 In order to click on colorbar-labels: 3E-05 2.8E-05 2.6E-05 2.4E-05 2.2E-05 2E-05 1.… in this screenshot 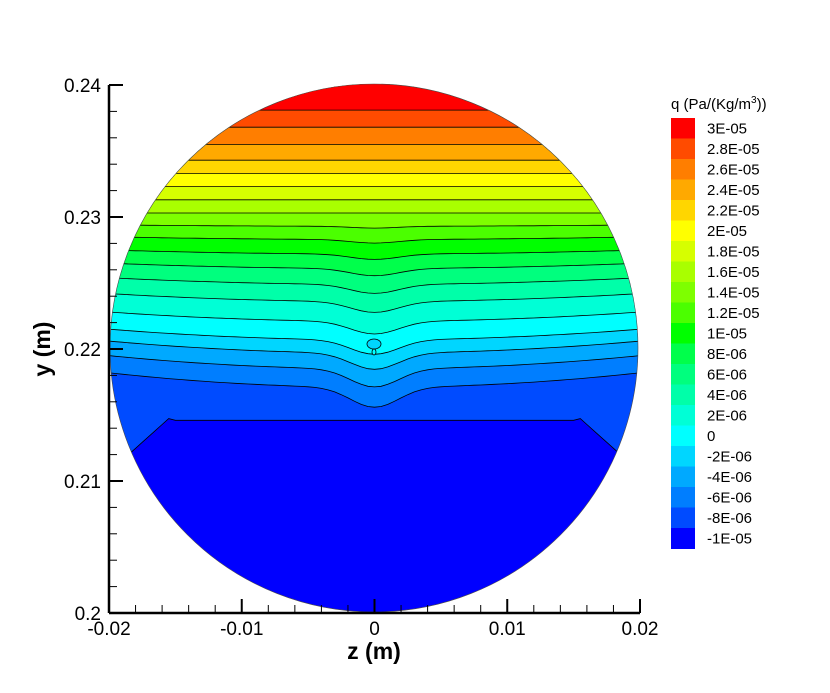, I will do `click(733, 333)`.